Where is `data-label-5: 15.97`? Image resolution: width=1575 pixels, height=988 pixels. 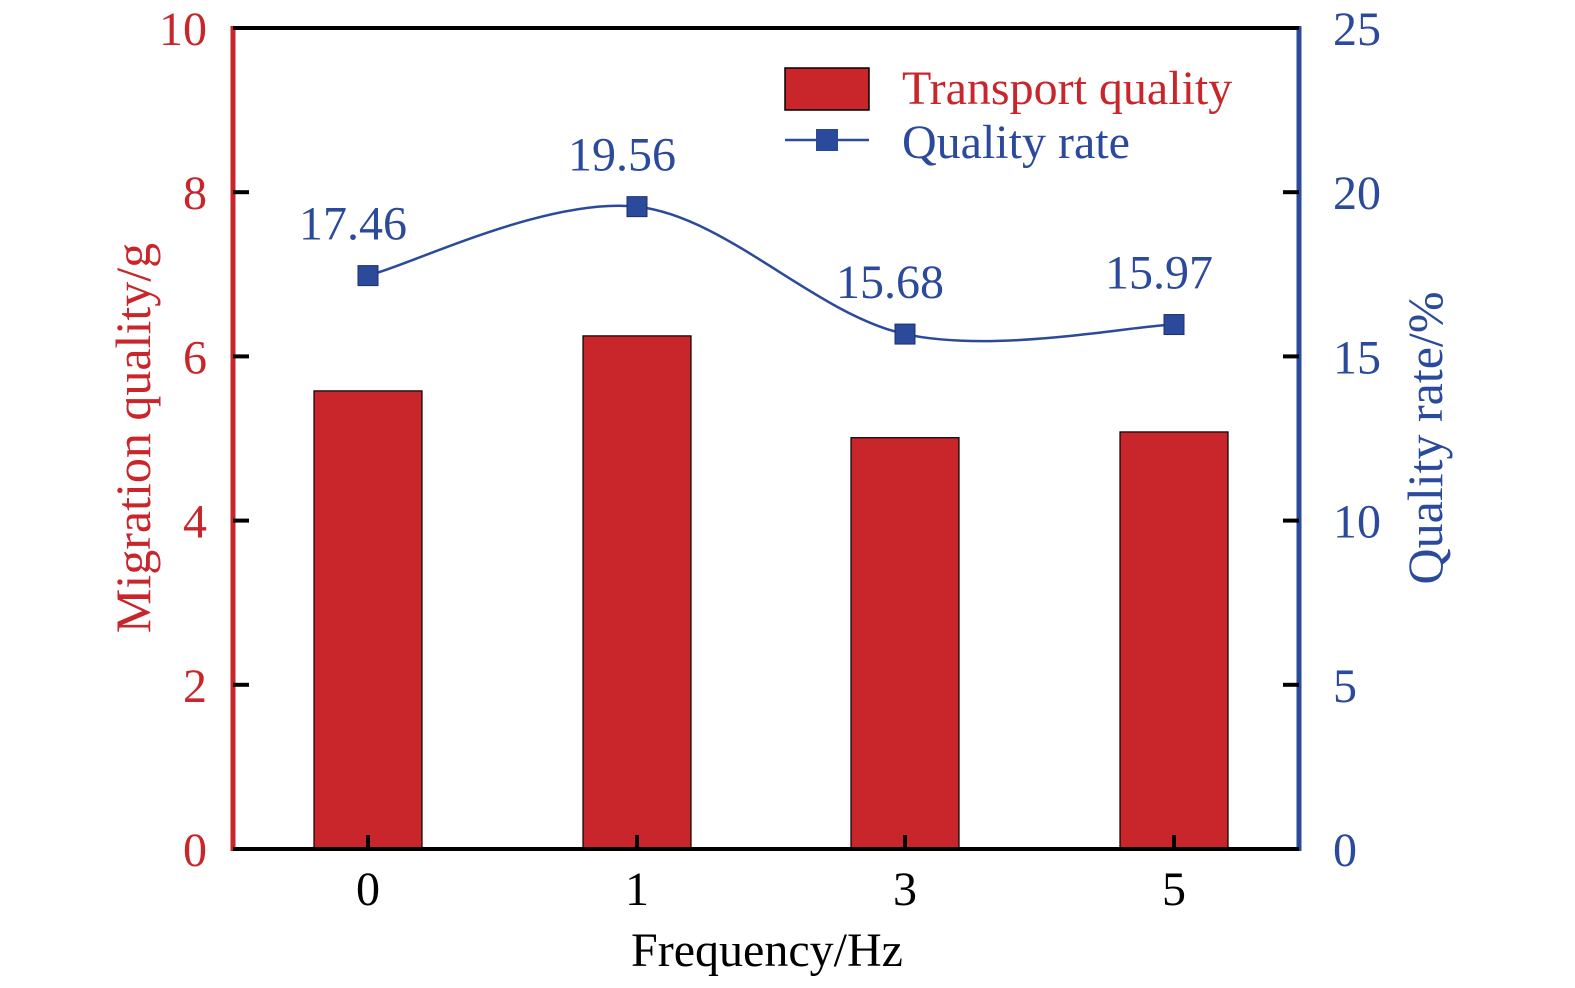
data-label-5: 15.97 is located at coordinates (1159, 273).